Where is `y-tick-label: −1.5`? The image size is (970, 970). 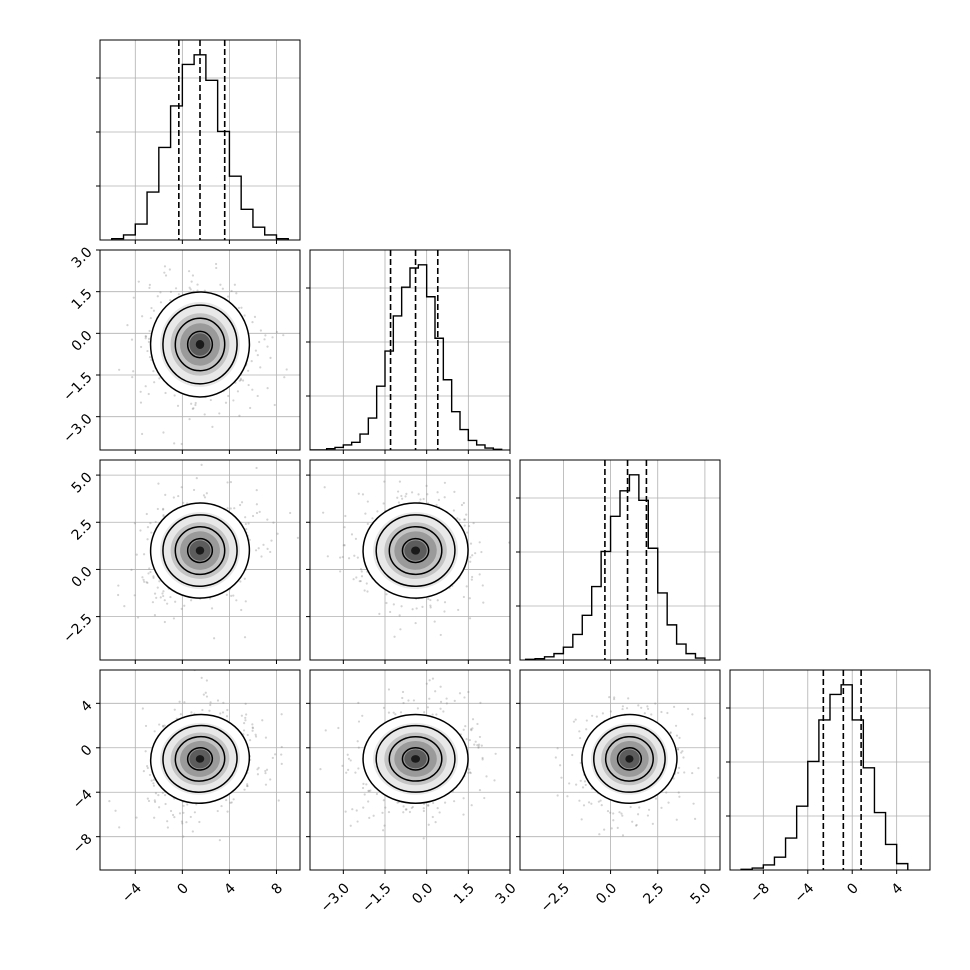 y-tick-label: −1.5 is located at coordinates (77, 386).